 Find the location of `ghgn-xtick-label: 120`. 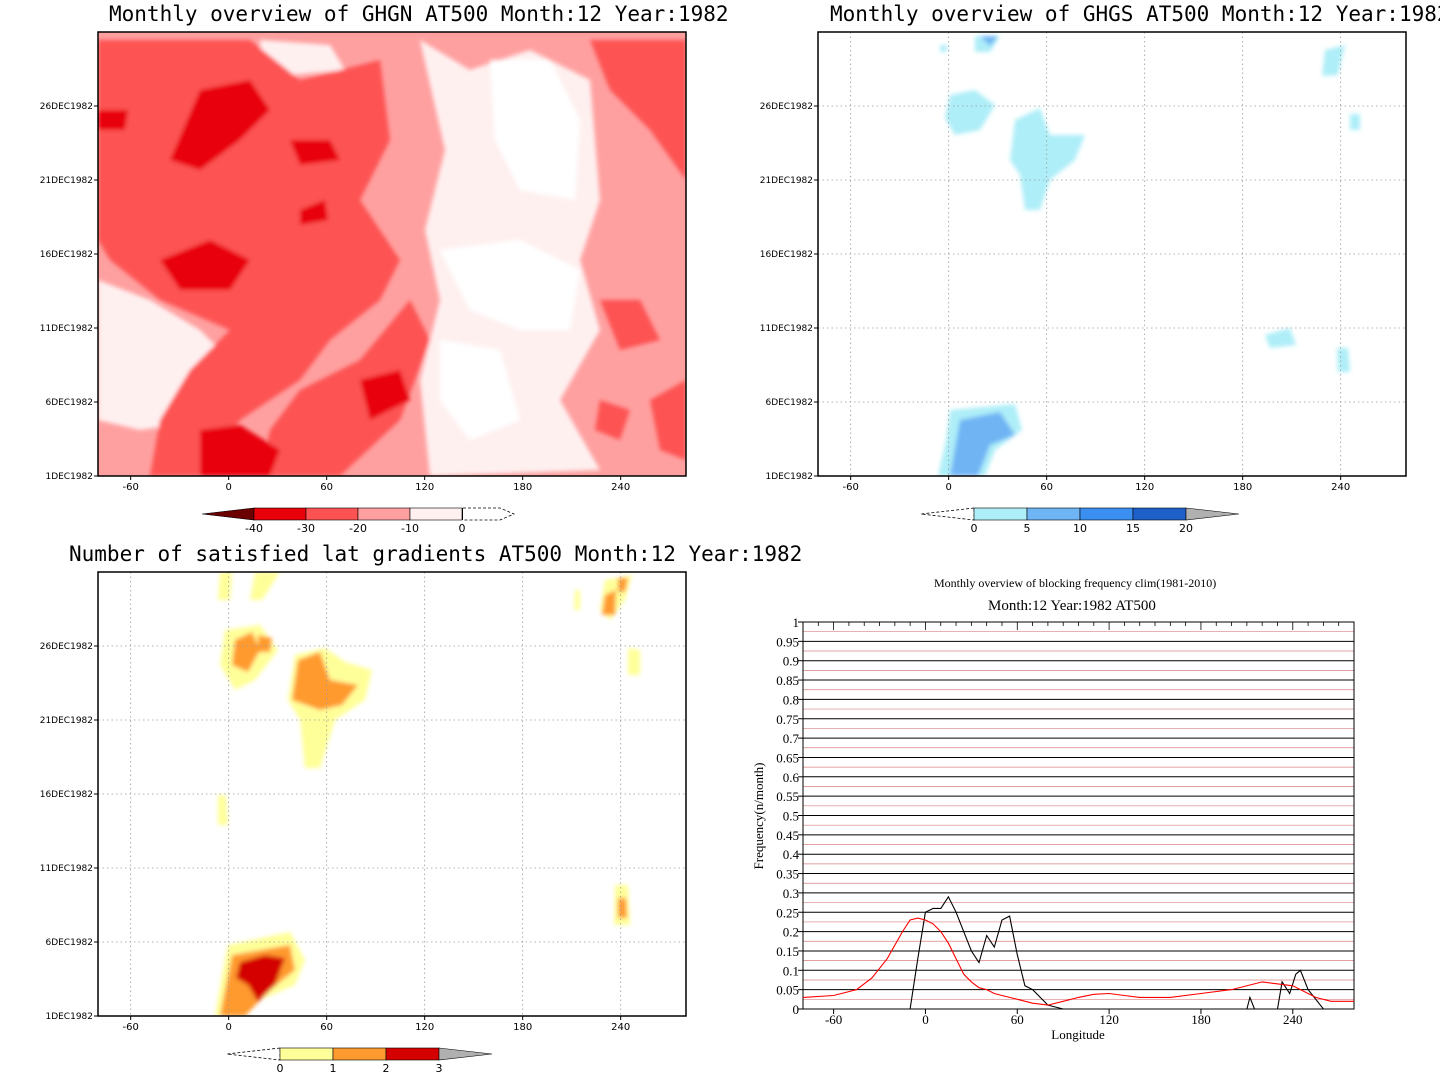

ghgn-xtick-label: 120 is located at coordinates (424, 487).